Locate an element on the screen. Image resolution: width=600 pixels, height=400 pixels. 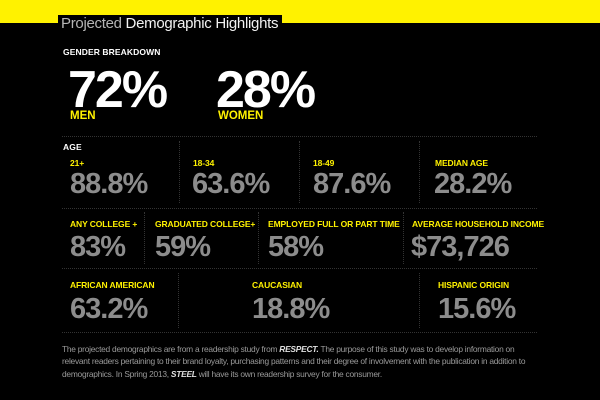
women-label: WOMEN is located at coordinates (241, 116).